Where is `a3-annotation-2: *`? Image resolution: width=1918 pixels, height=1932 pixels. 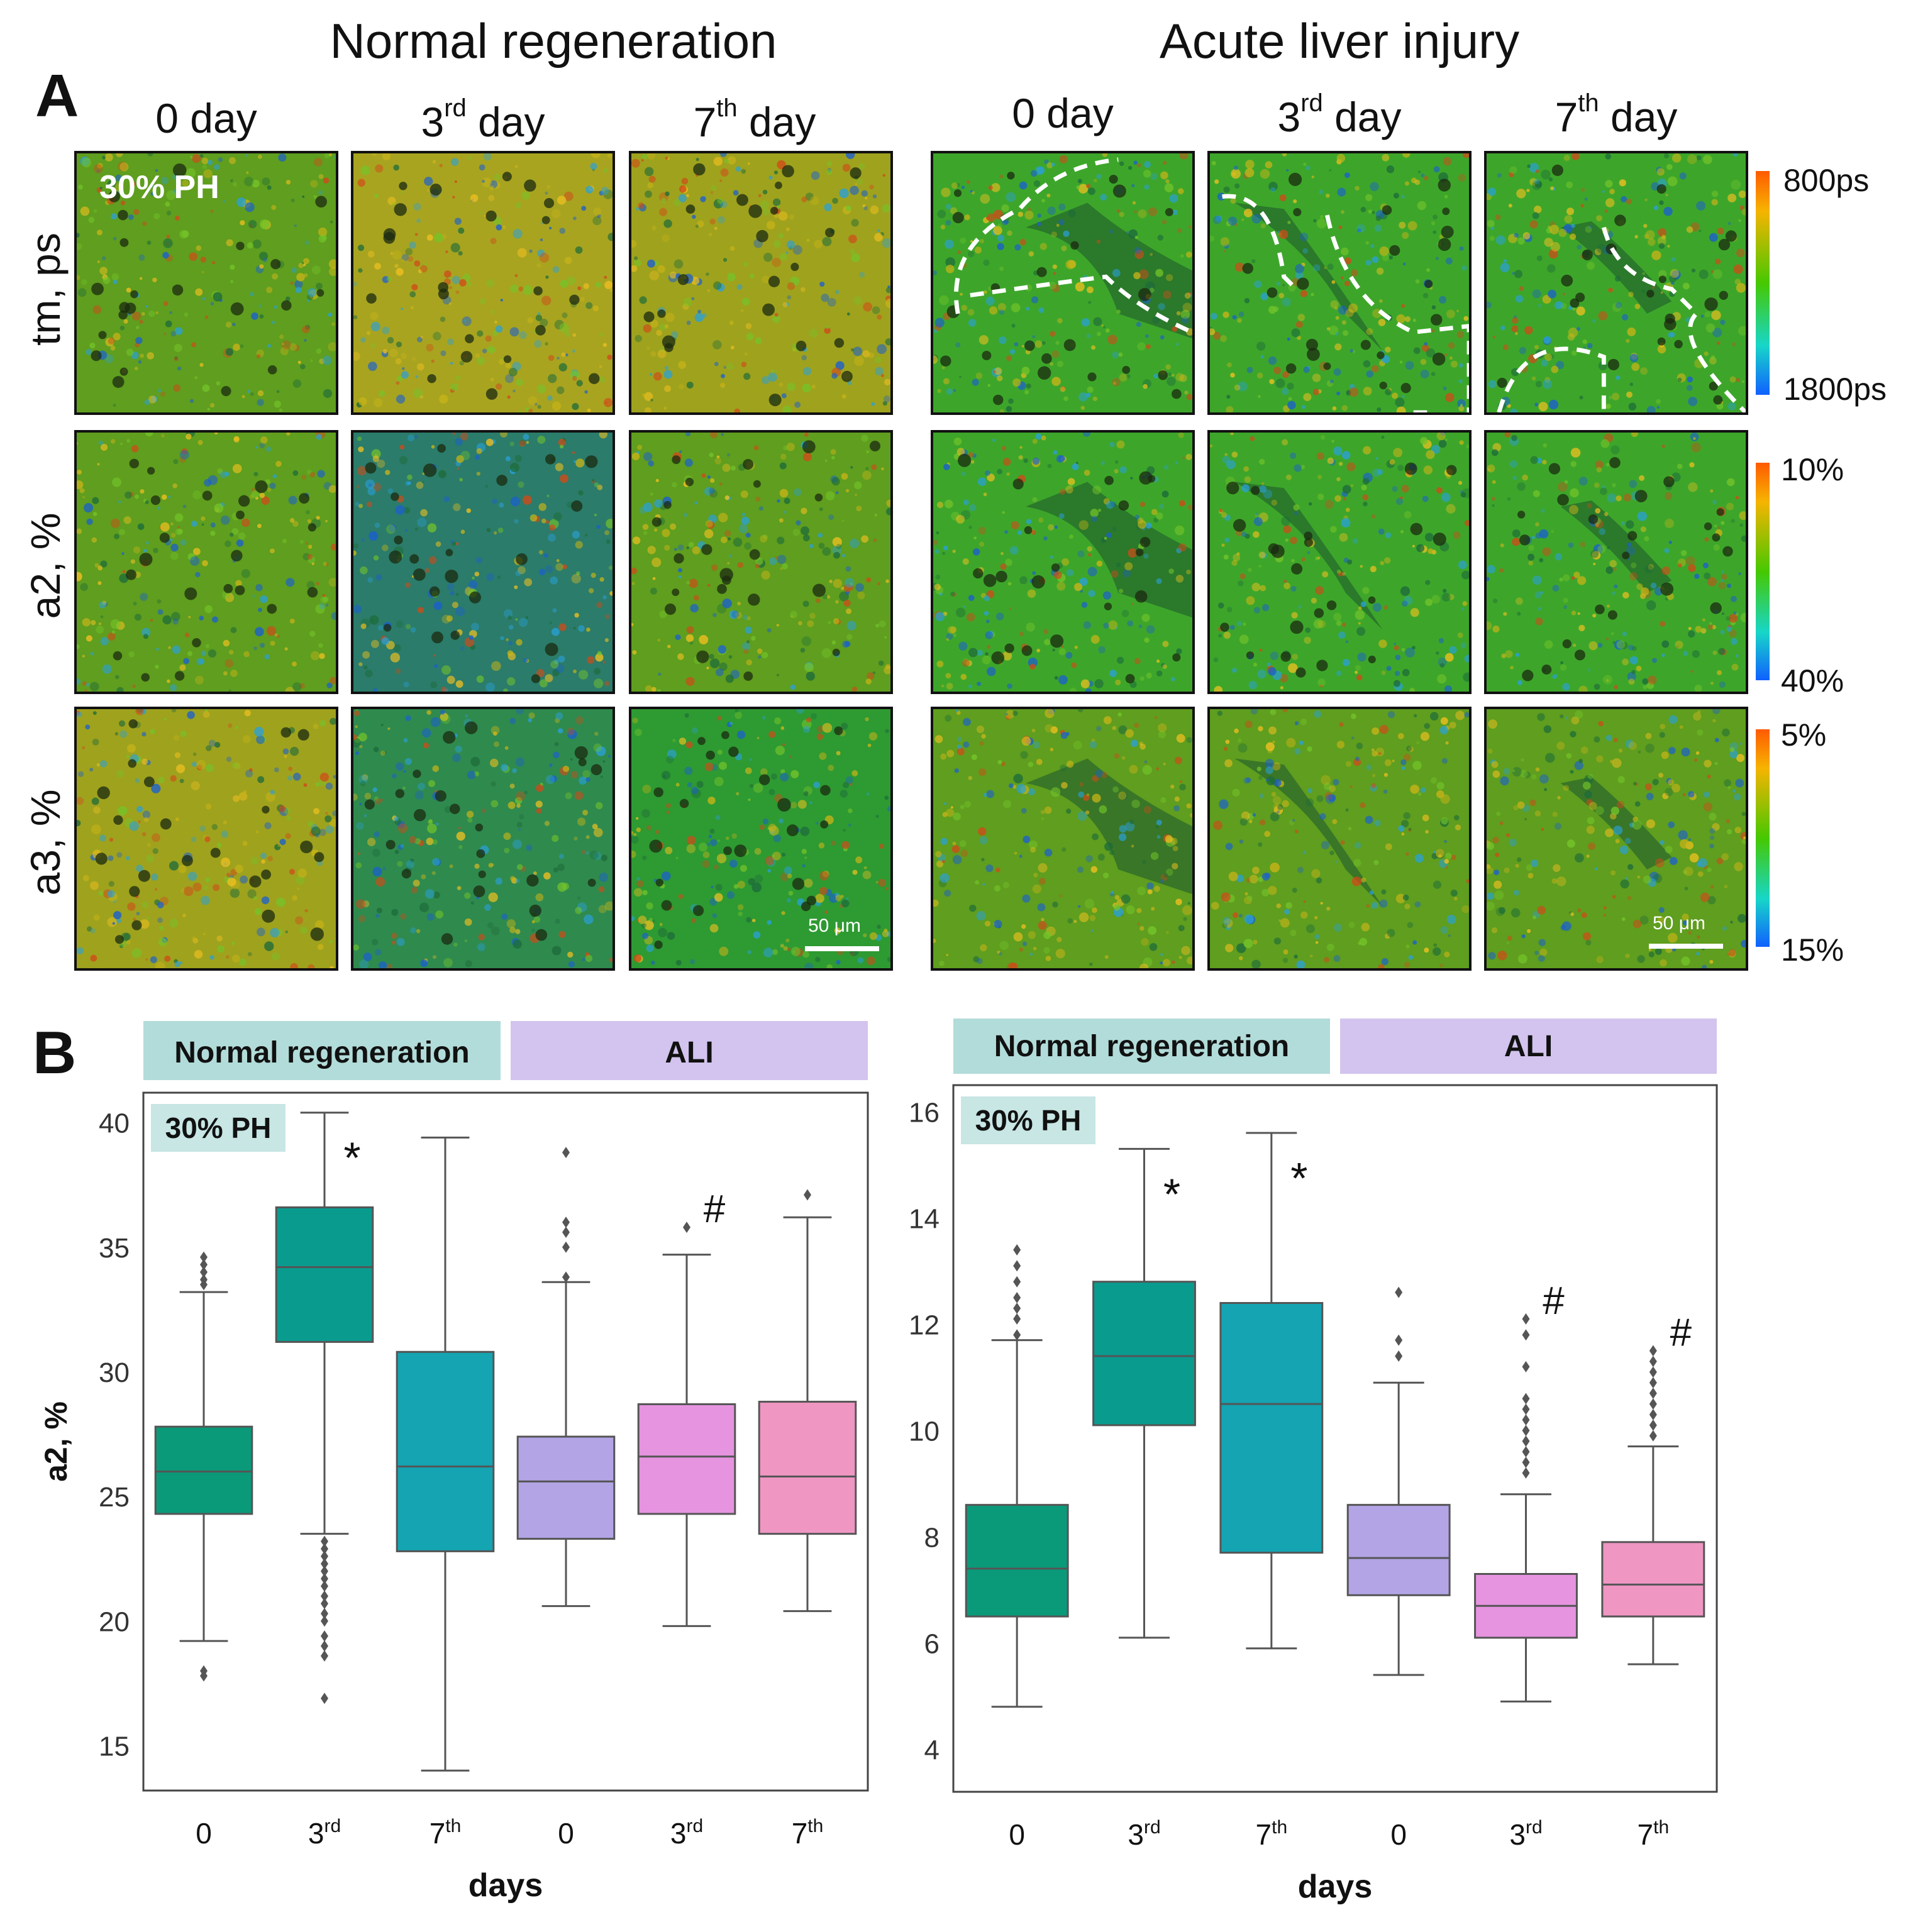
a3-annotation-2: * is located at coordinates (1298, 1178).